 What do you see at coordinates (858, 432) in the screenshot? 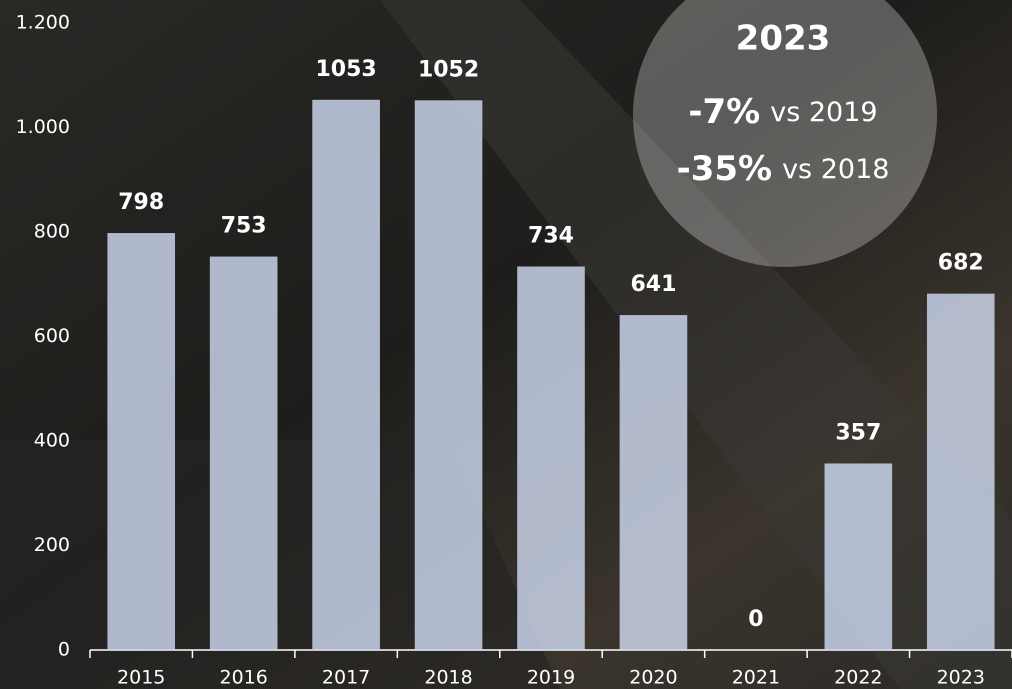
I see `value-label: 357` at bounding box center [858, 432].